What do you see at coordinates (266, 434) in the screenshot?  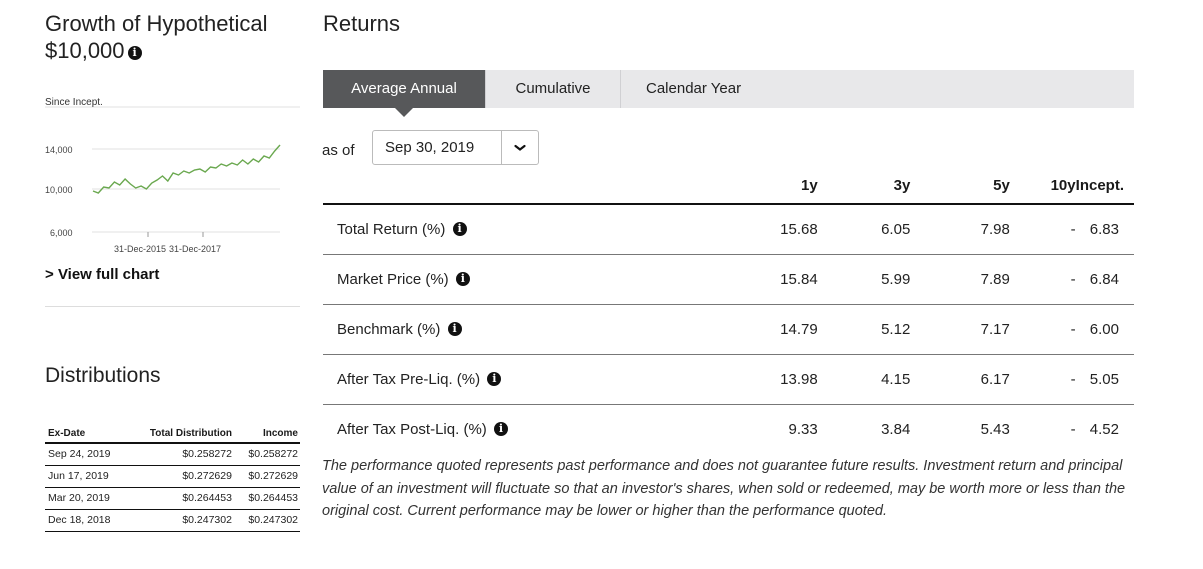 I see `column-header: Income` at bounding box center [266, 434].